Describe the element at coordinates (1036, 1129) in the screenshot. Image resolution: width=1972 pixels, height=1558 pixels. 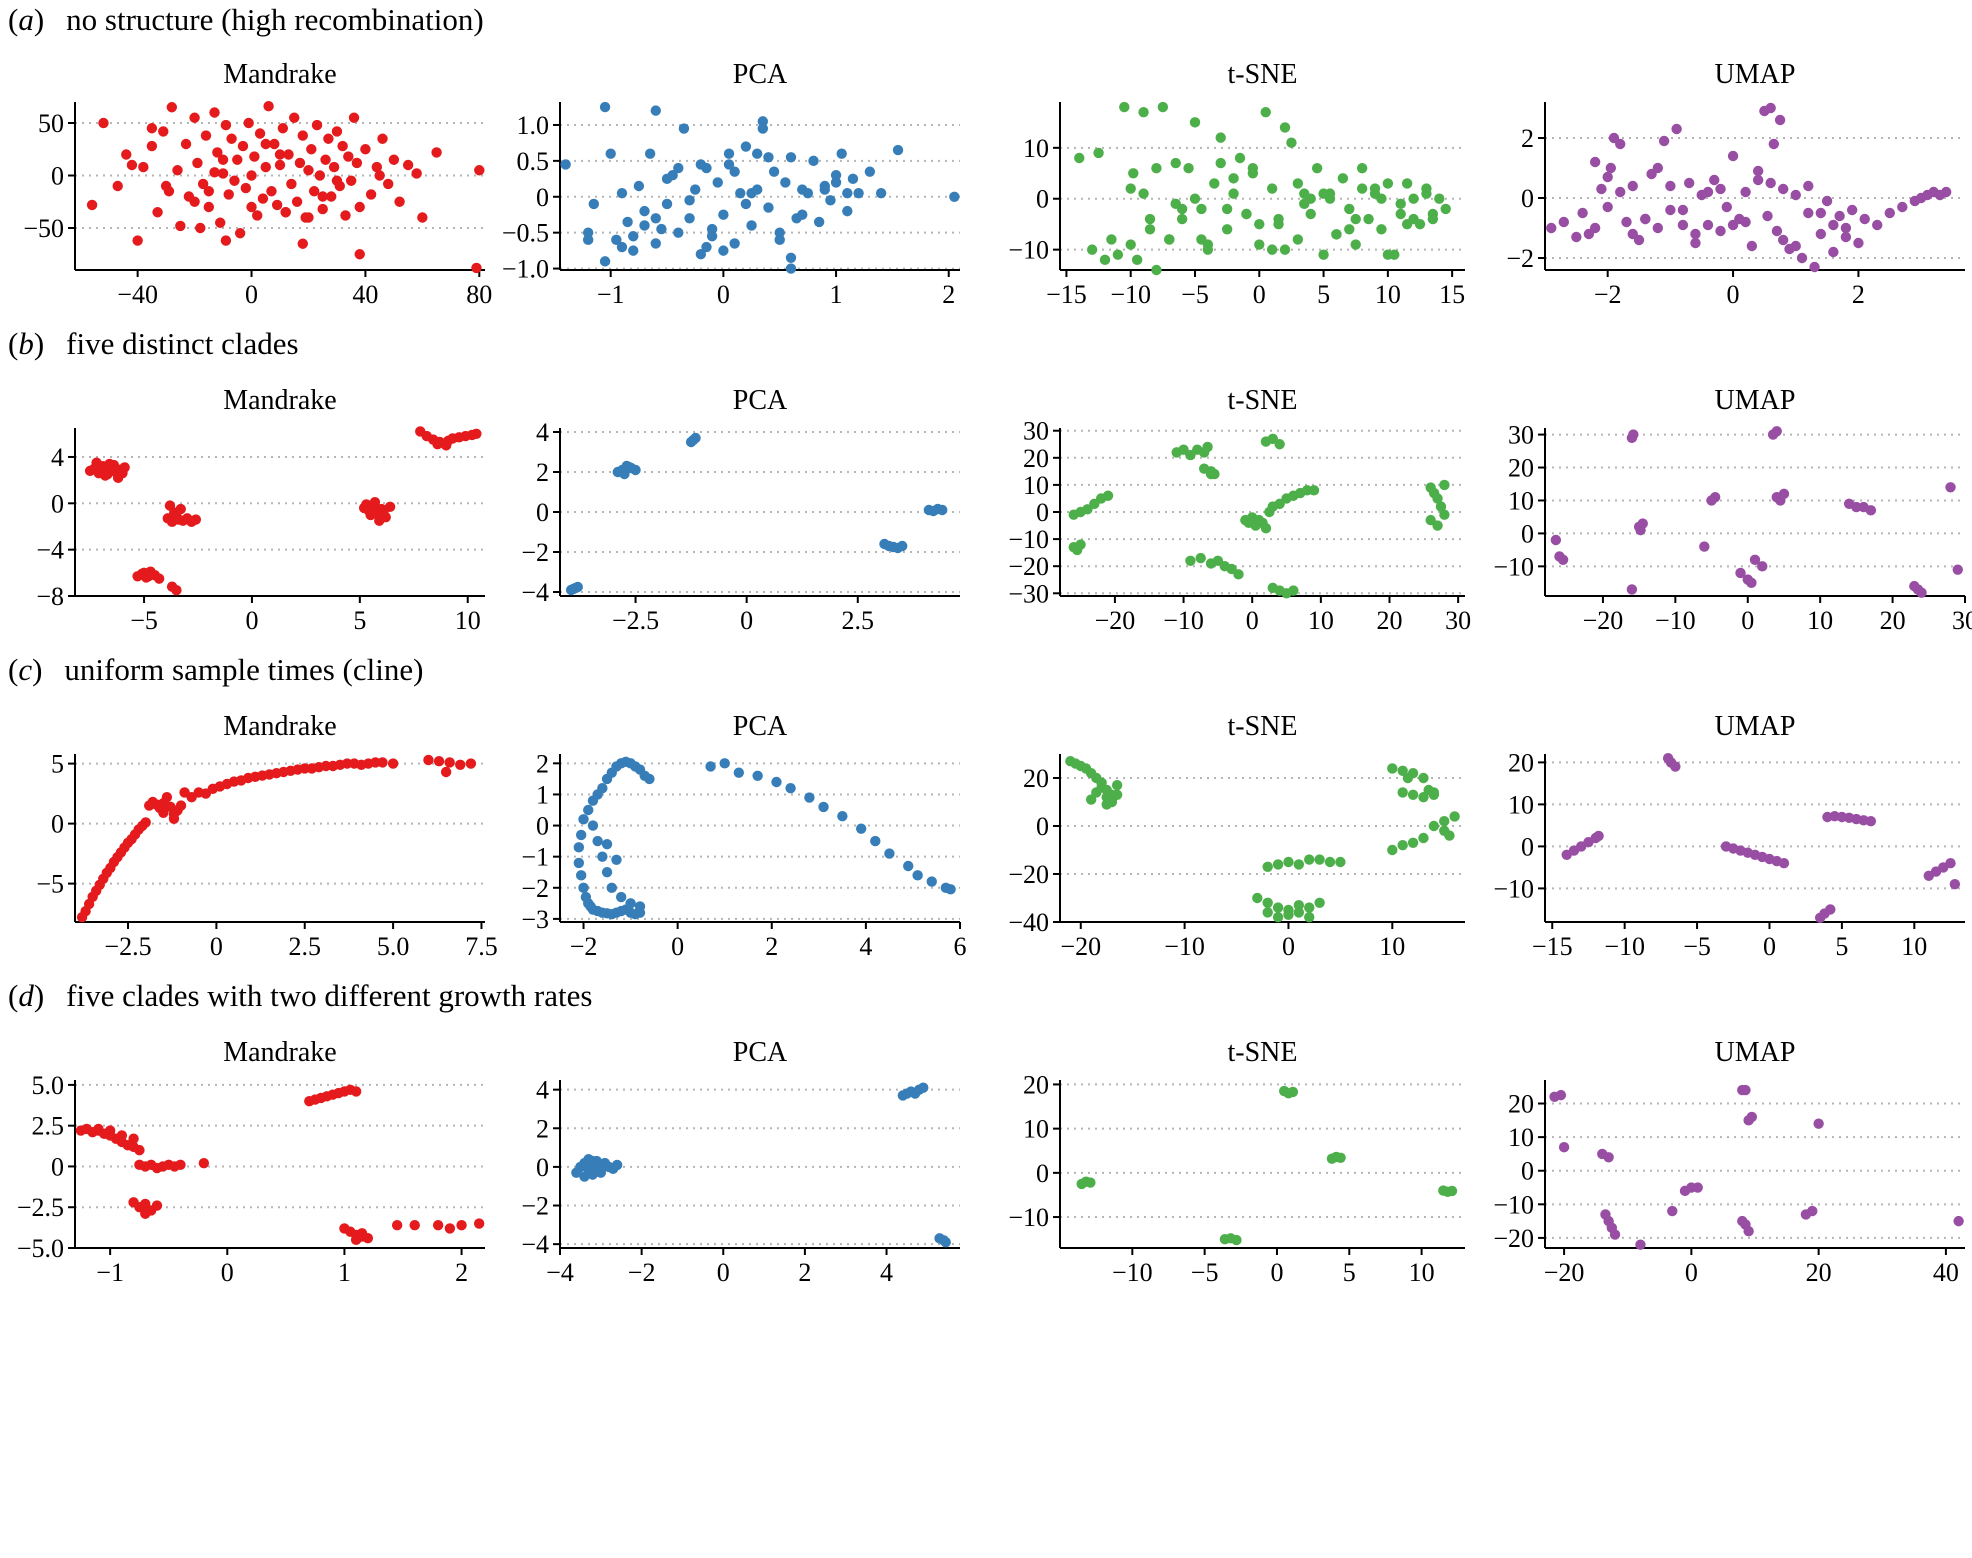
I see `y-tick-label: 10` at that location.